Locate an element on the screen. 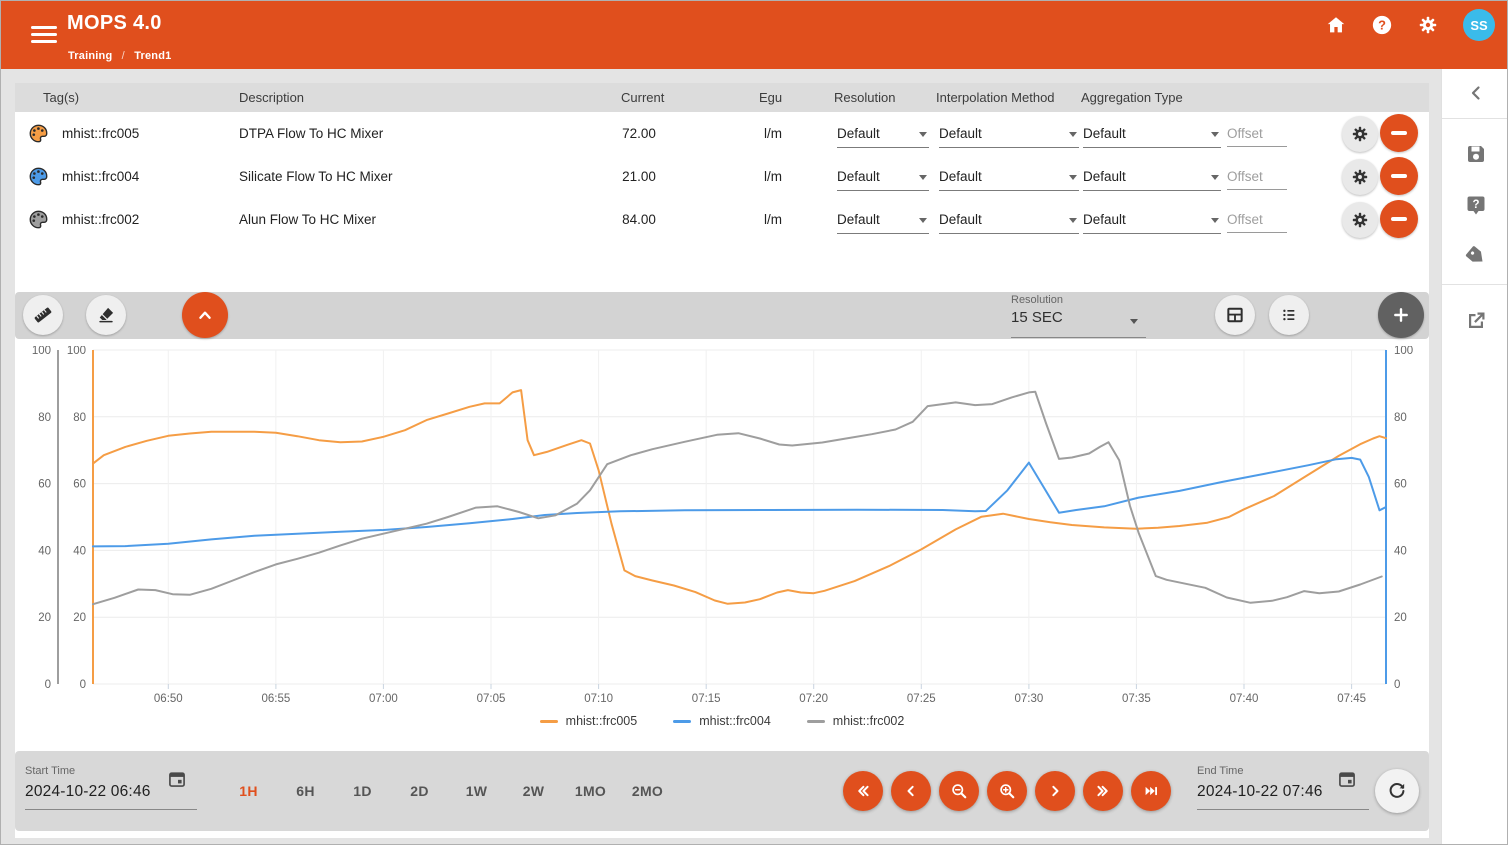 This screenshot has height=845, width=1508. svg-text: 0 is located at coordinates (83, 685).